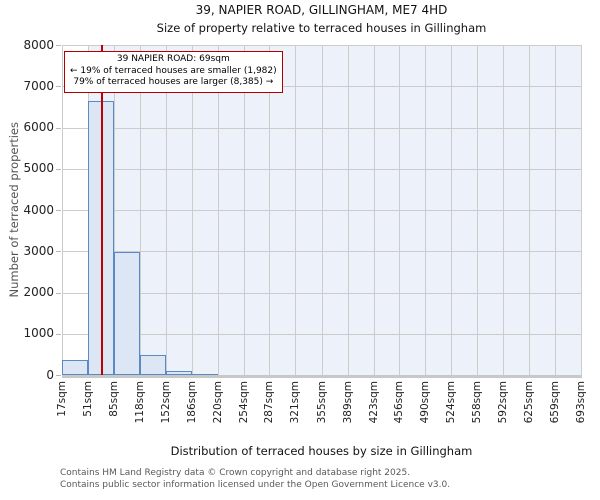 Image resolution: width=600 pixels, height=500 pixels. What do you see at coordinates (581, 210) in the screenshot?
I see `vertical-gridline` at bounding box center [581, 210].